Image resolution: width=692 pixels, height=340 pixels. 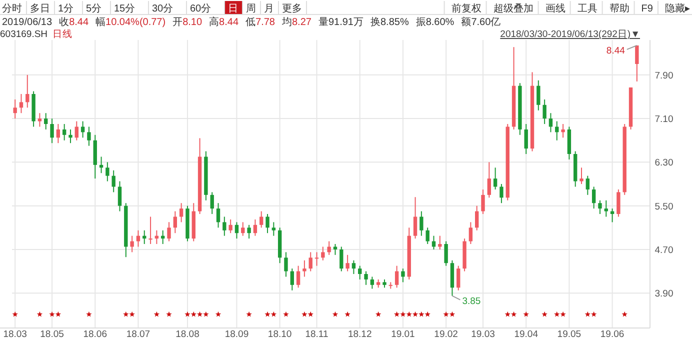 What do you see at coordinates (95, 334) in the screenshot?
I see `x-tick-label: 18.06` at bounding box center [95, 334].